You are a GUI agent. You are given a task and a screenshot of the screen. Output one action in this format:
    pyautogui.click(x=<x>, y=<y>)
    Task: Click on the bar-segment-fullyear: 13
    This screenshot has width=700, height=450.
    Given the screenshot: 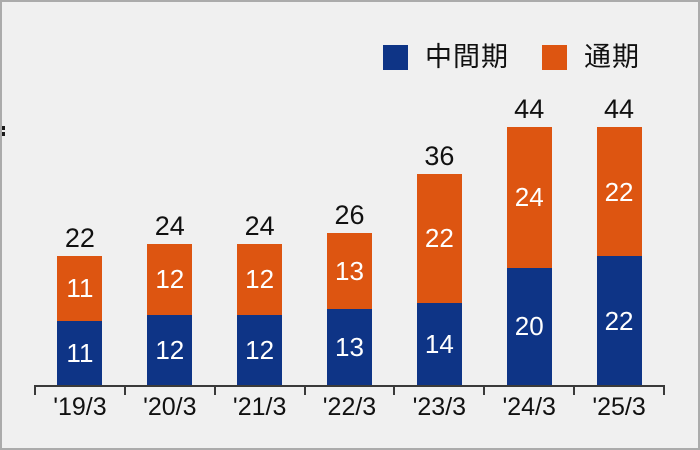 What is the action you would take?
    pyautogui.click(x=349, y=270)
    